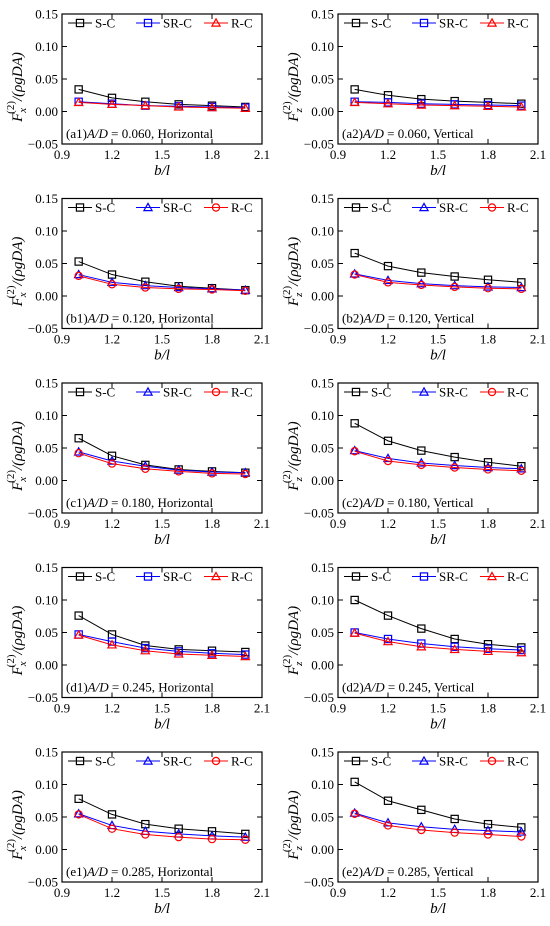 Image resolution: width=550 pixels, height=926 pixels. I want to click on x-tick-label: 1.2, so click(112, 339).